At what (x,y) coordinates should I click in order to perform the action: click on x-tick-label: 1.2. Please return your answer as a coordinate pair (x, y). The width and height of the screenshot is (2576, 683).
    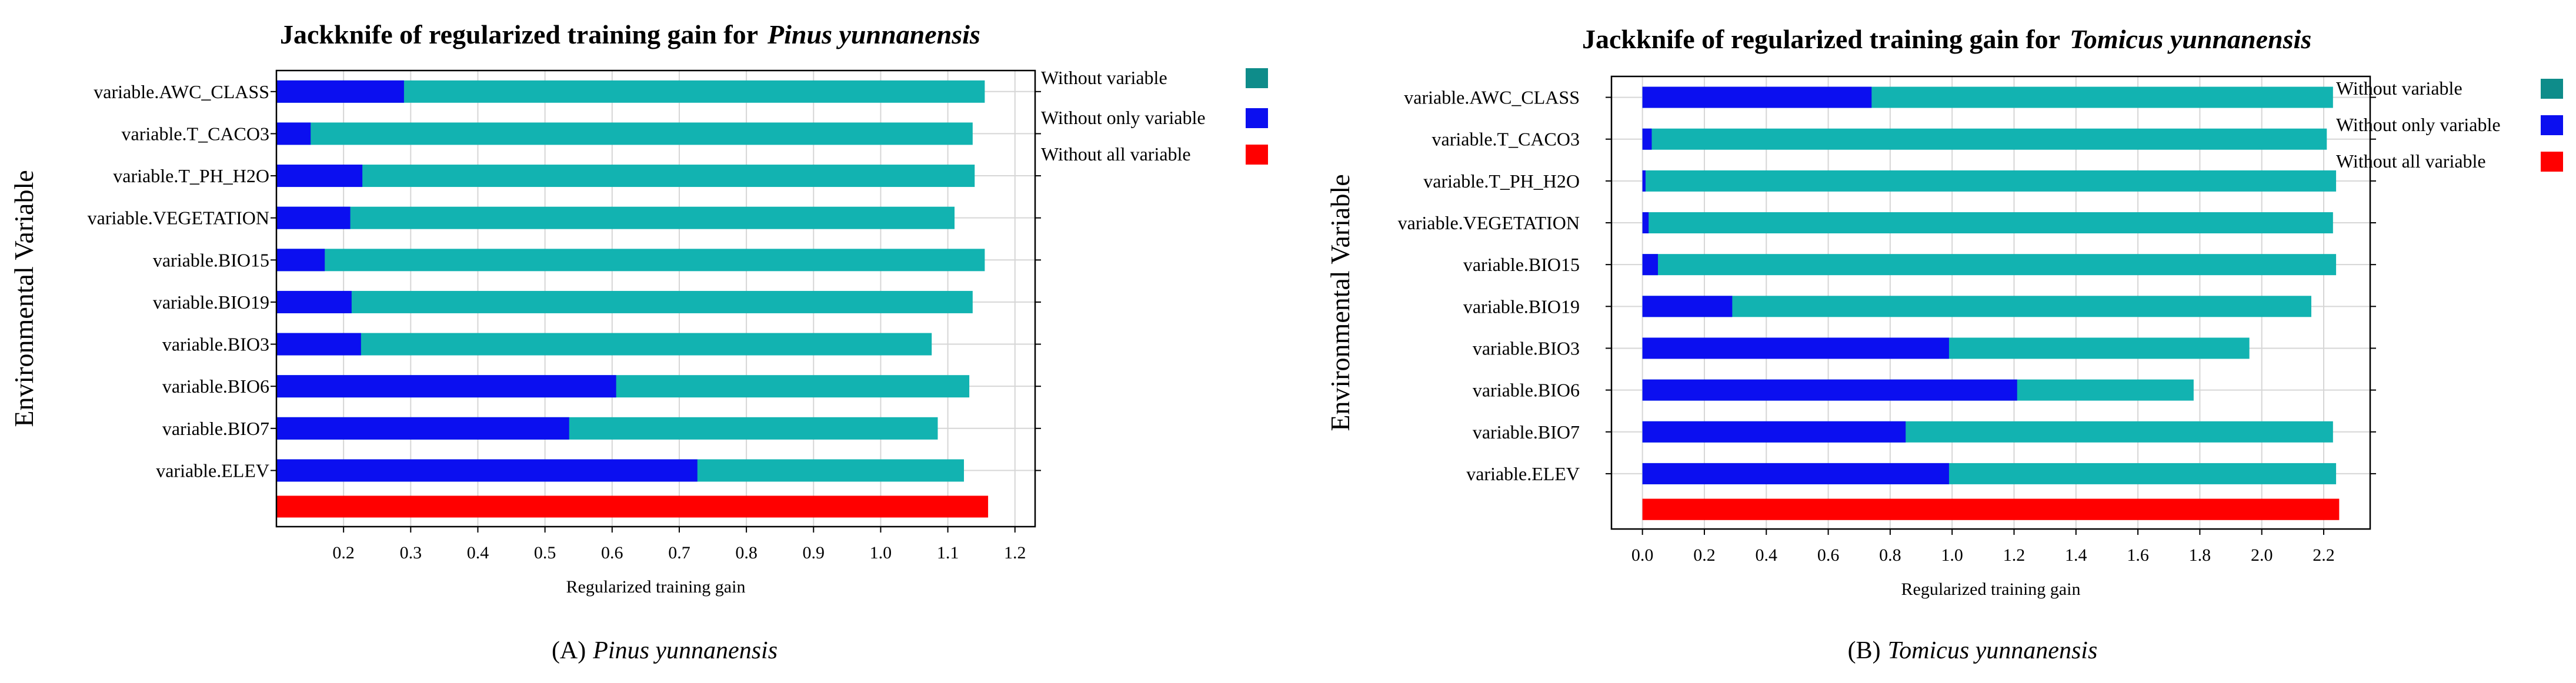
    Looking at the image, I should click on (2014, 555).